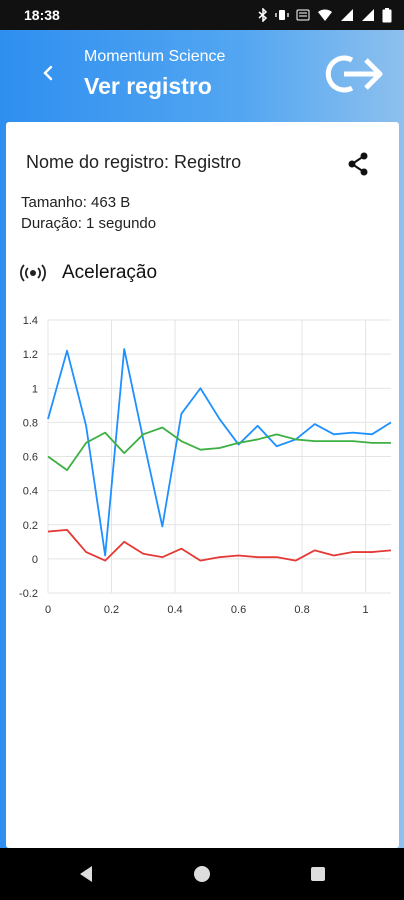 The height and width of the screenshot is (900, 404). Describe the element at coordinates (134, 162) in the screenshot. I see `record-name: Nome do registro: Registro` at that location.